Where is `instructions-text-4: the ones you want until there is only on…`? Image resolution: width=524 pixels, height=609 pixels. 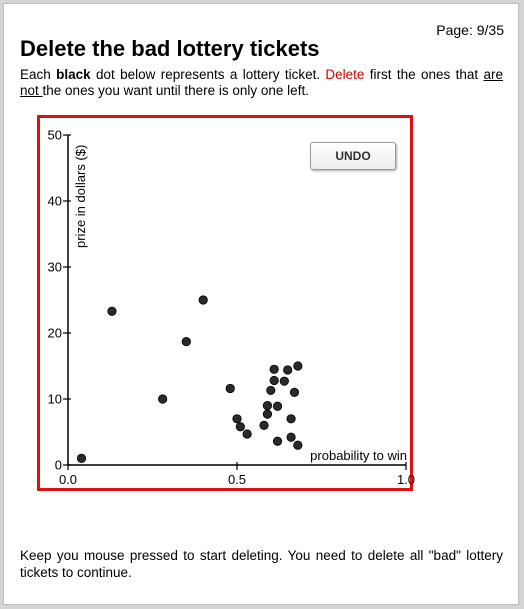
instructions-text-4: the ones you want until there is only on… is located at coordinates (175, 90).